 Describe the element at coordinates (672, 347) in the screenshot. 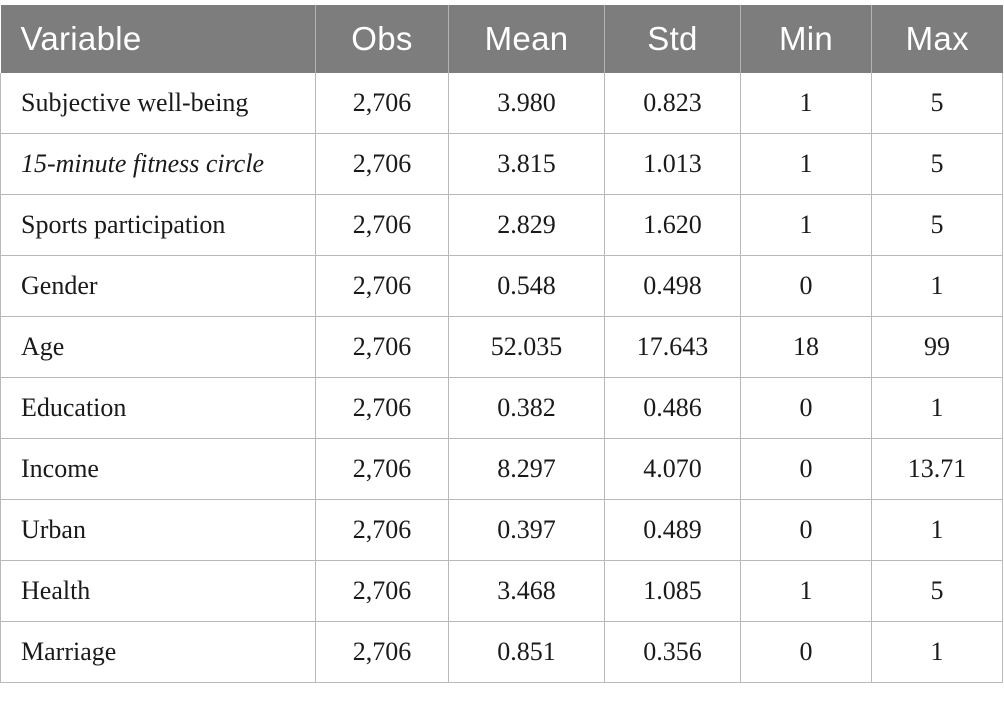

I see `cell-std: 17.643` at that location.